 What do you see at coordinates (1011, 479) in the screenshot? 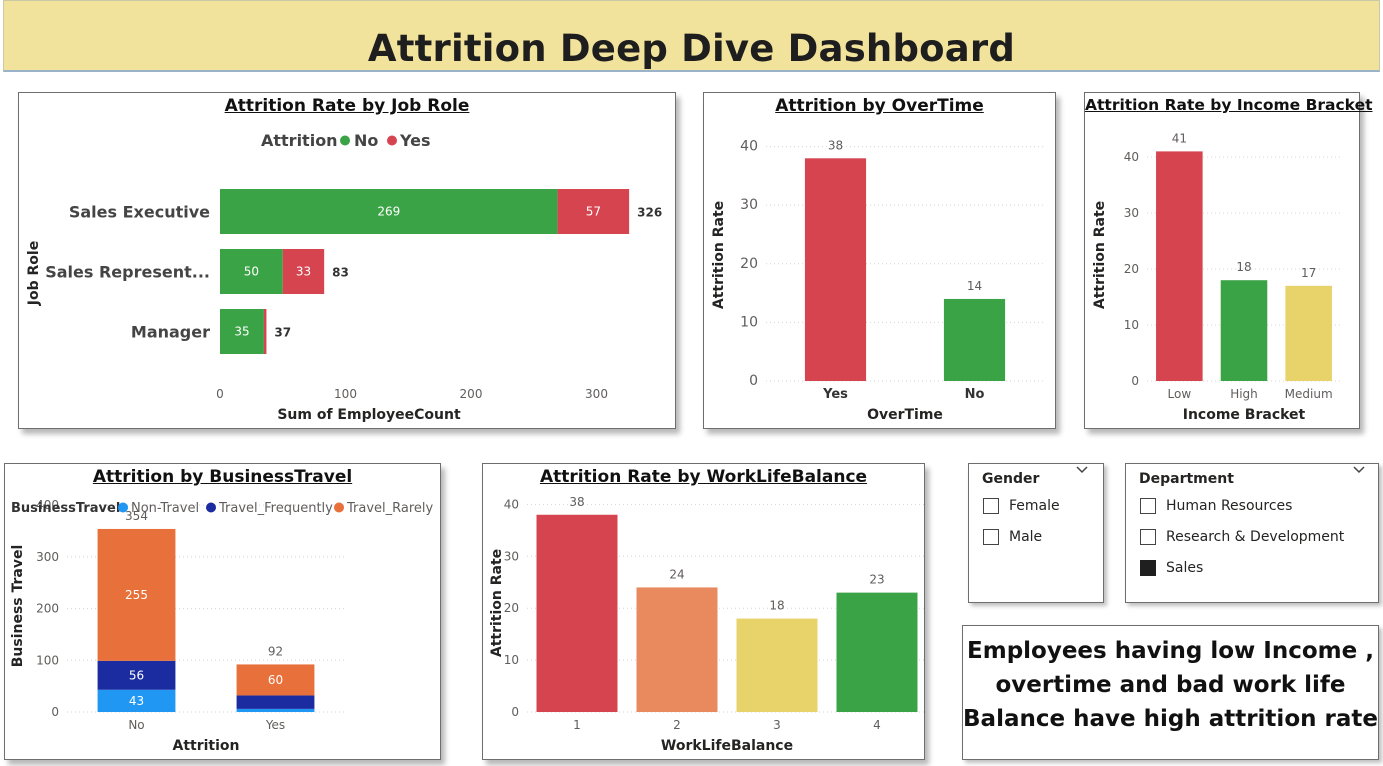
I see `gender-slicer-title: Gender` at bounding box center [1011, 479].